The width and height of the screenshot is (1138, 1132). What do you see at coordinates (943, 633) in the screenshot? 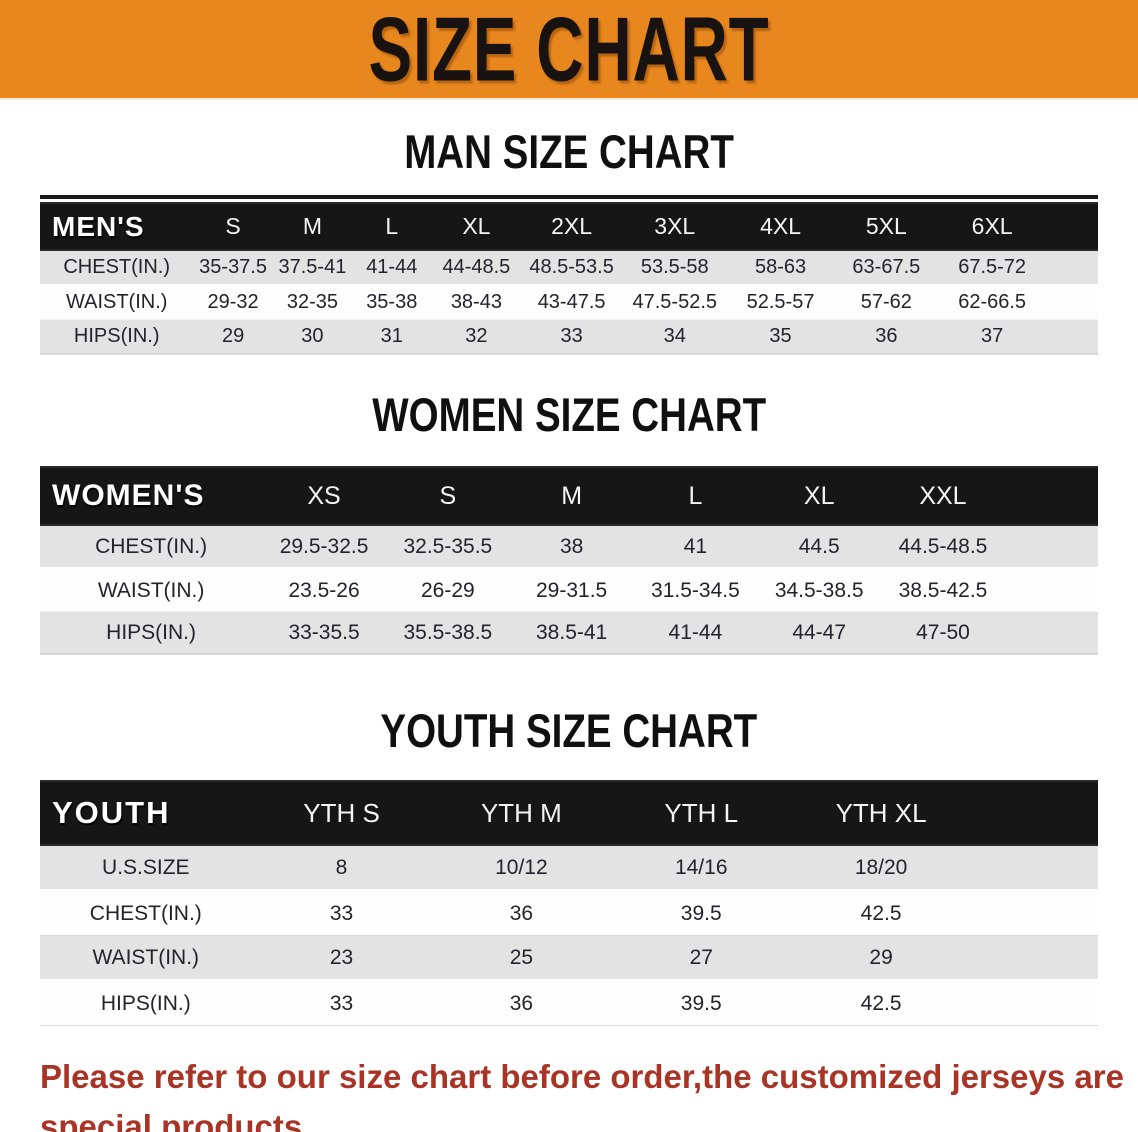
I see `size-value-cell: 47-50` at bounding box center [943, 633].